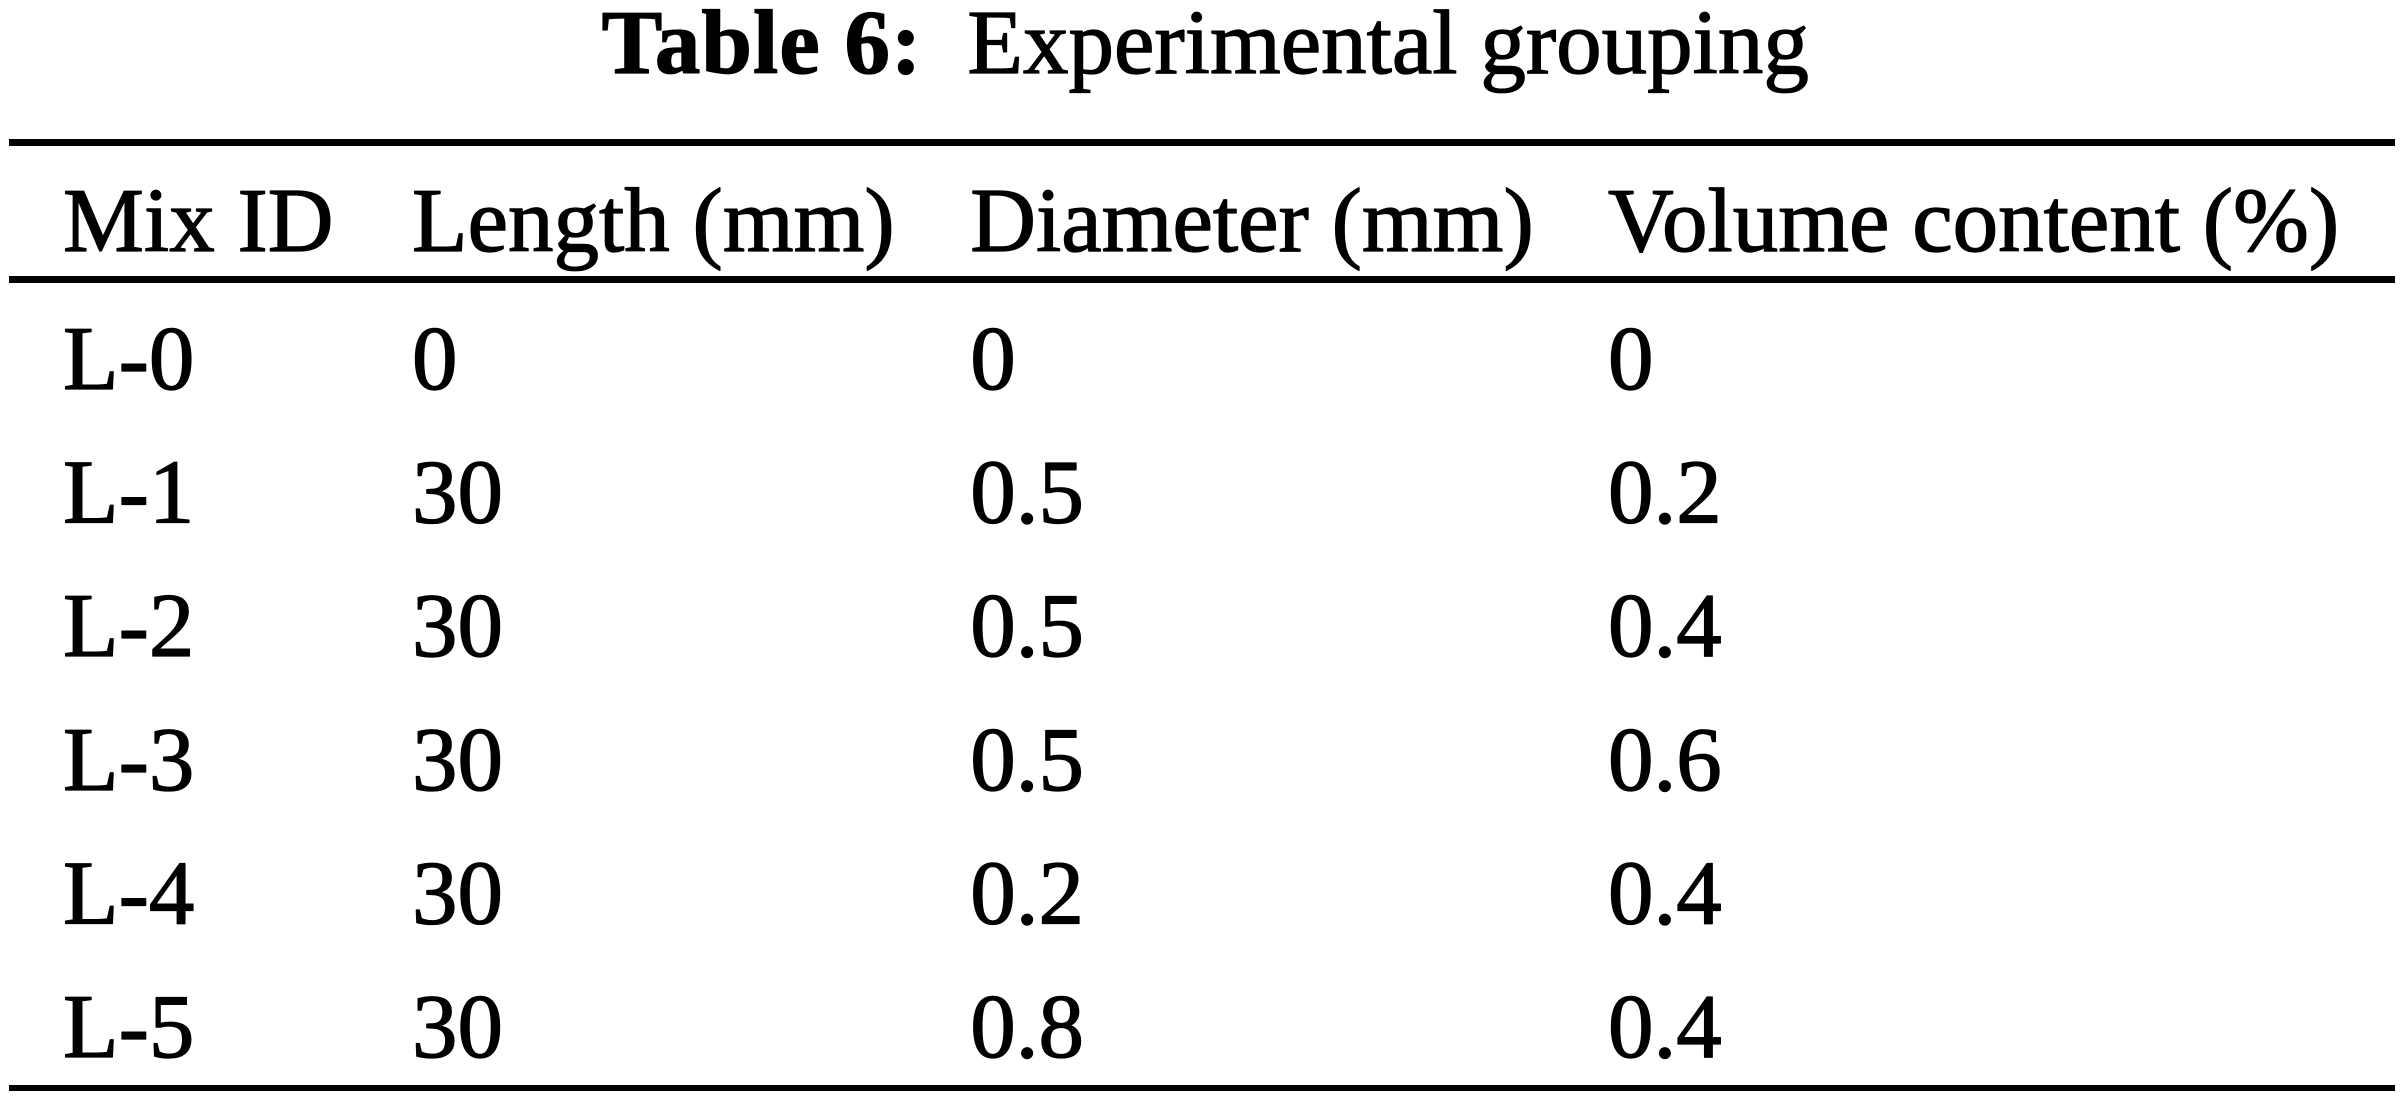 Image resolution: width=2406 pixels, height=1099 pixels. What do you see at coordinates (128, 358) in the screenshot?
I see `svg-text: L-0` at bounding box center [128, 358].